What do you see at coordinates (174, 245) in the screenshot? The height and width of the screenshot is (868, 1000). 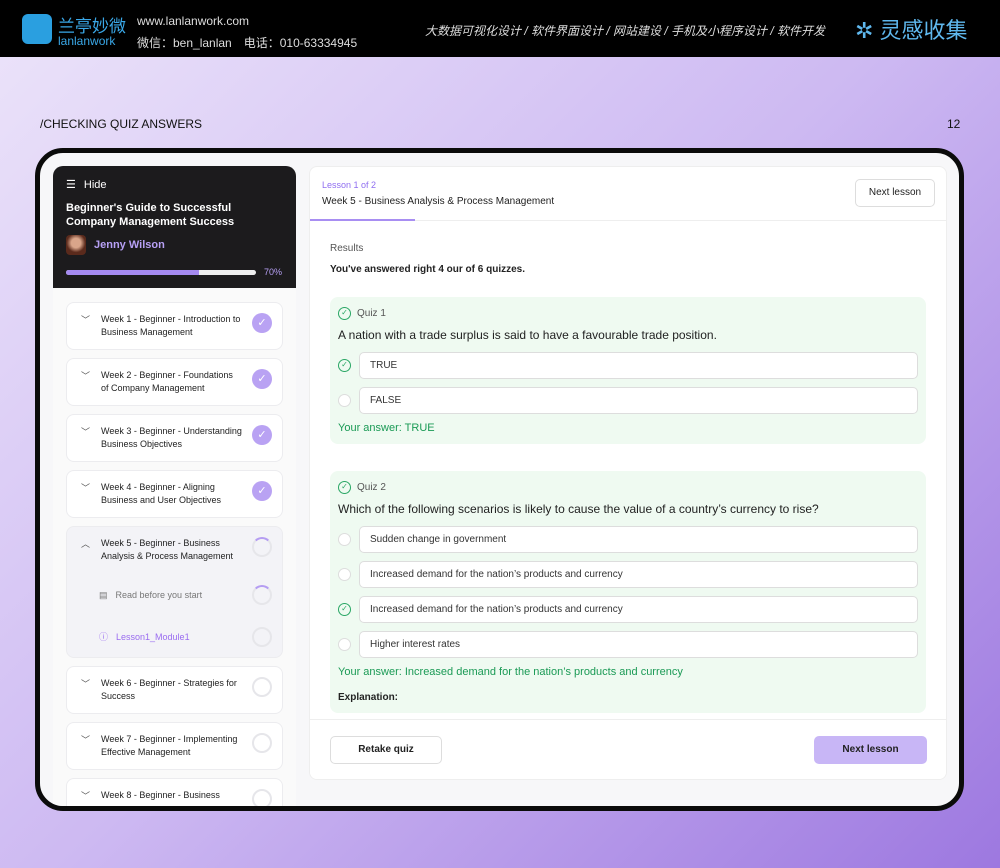 I see `author: Jenny Wilson` at bounding box center [174, 245].